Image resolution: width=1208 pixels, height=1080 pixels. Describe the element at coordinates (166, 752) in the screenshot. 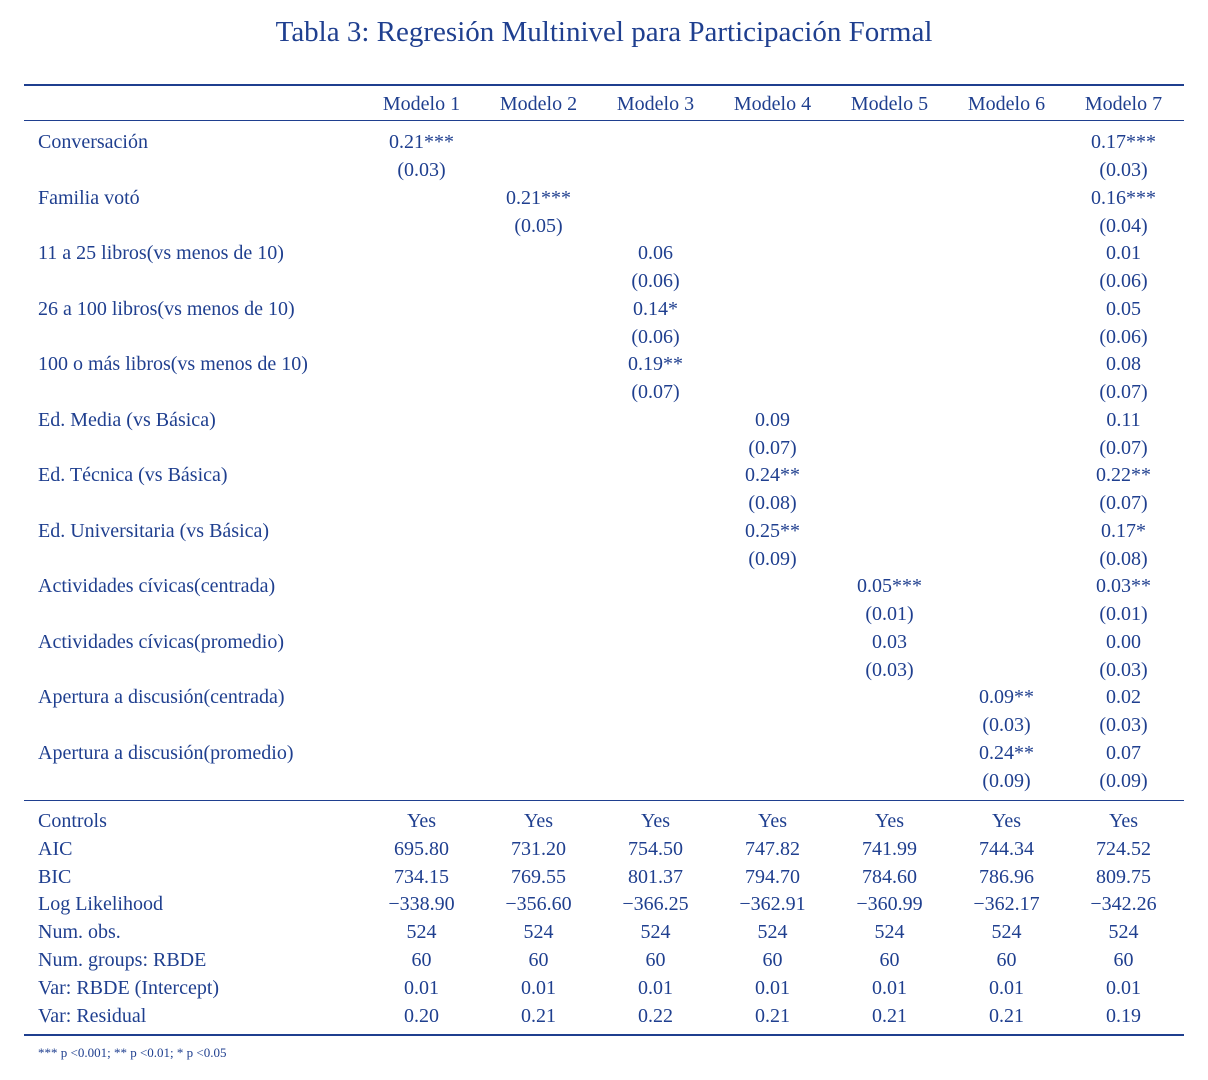

I see `row-label: Apertura a discusión(promedio)` at that location.